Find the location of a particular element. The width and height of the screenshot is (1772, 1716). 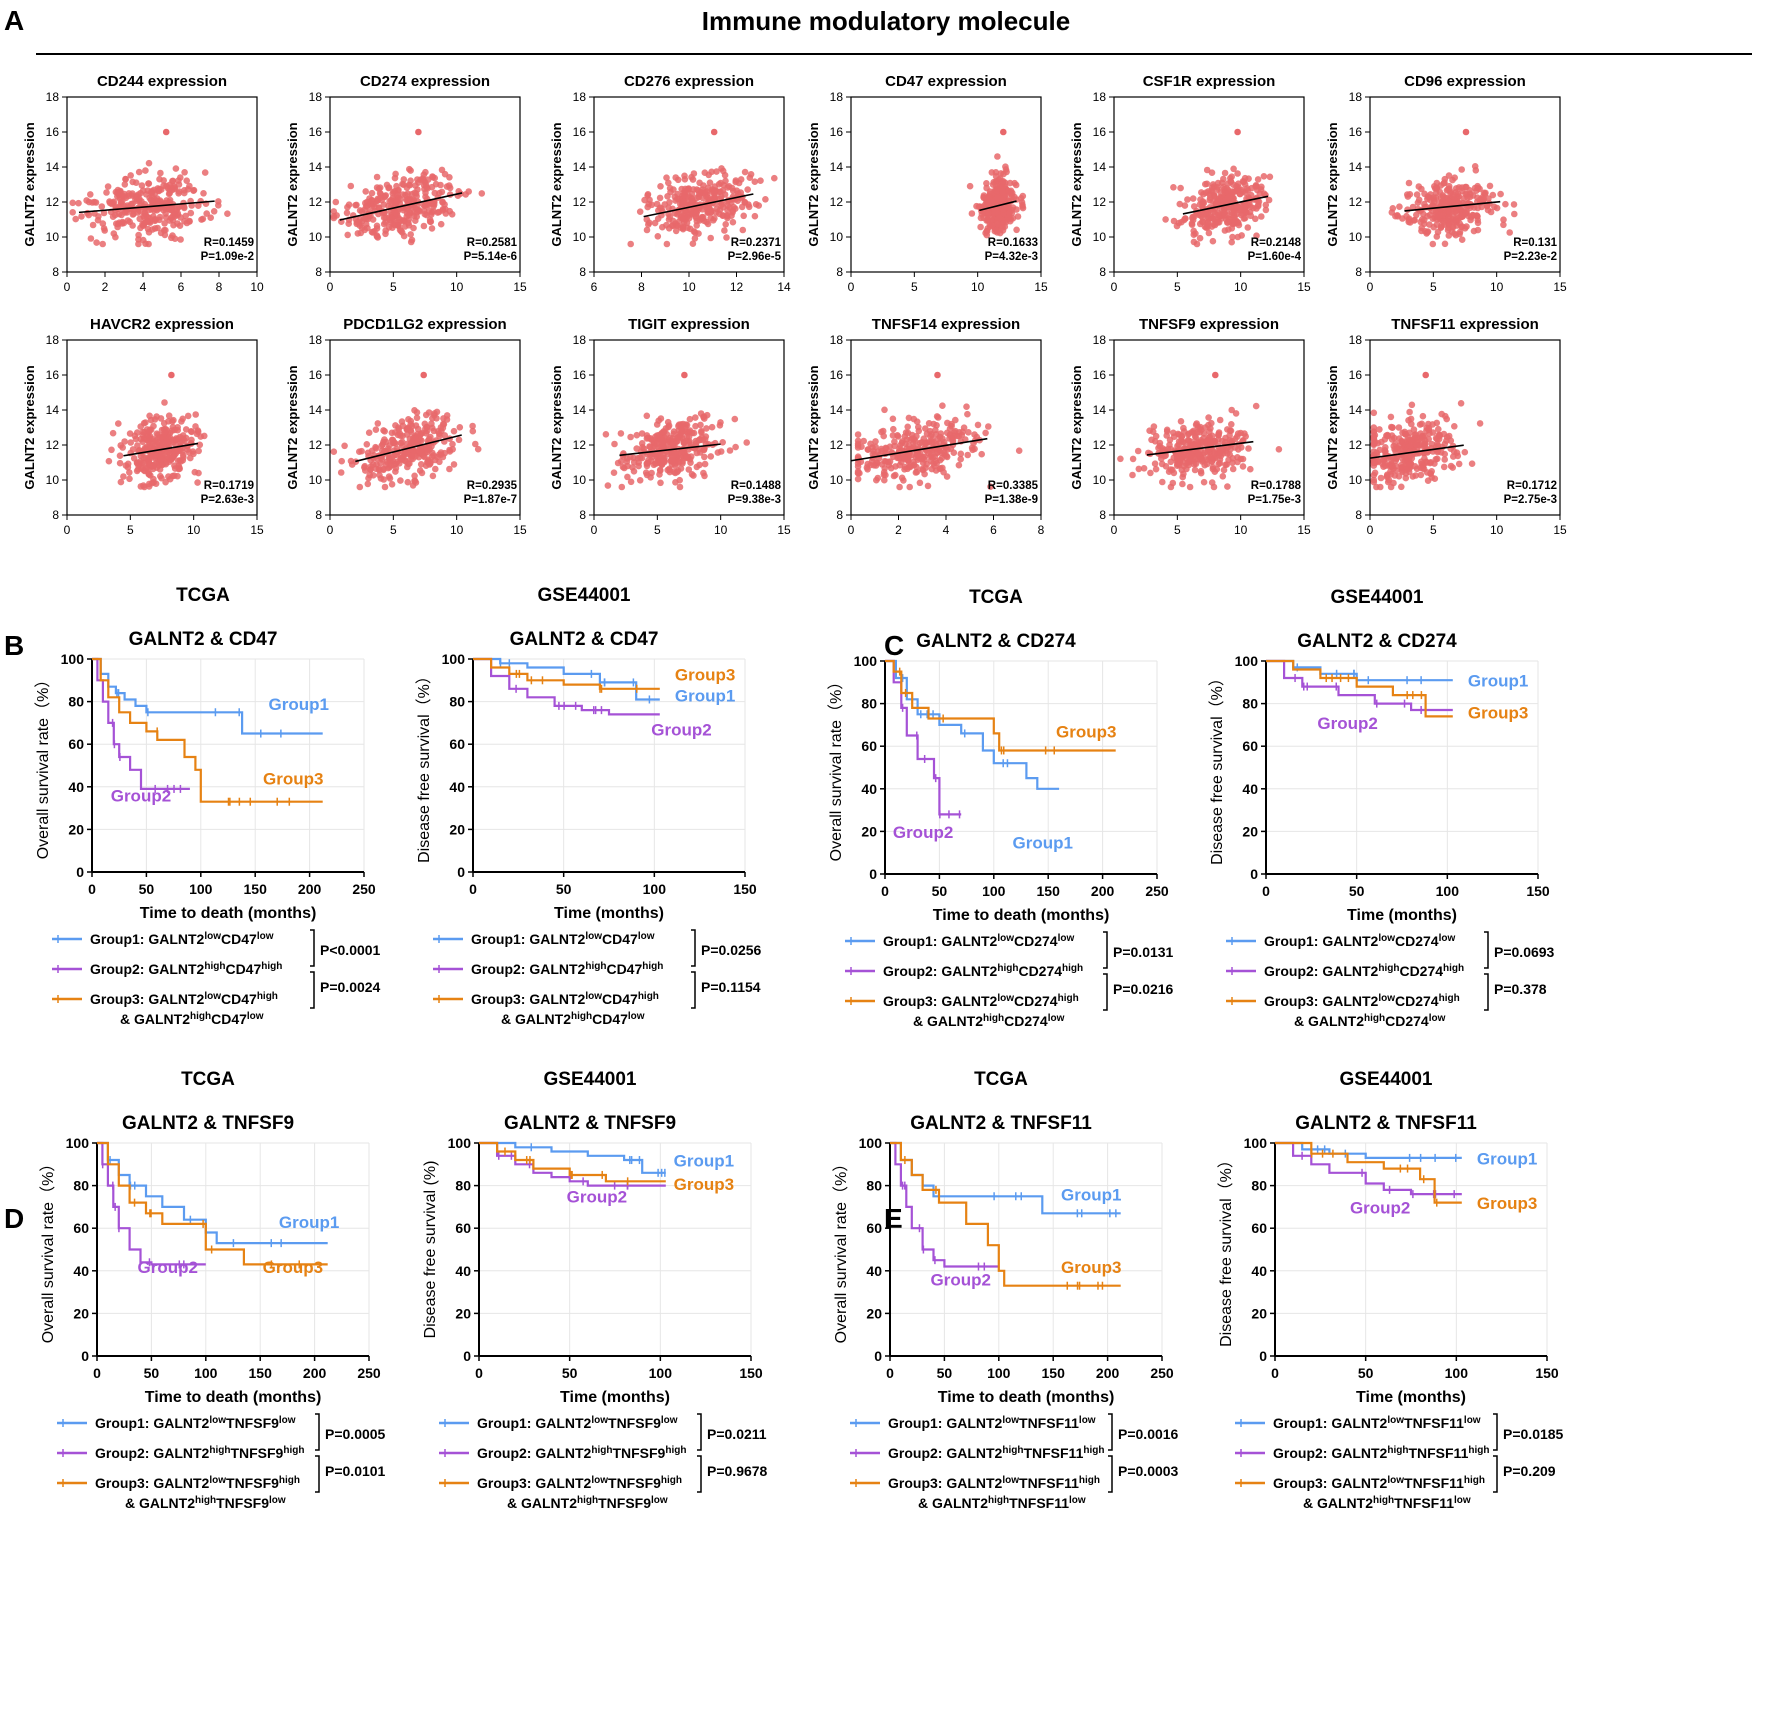

survival-title: GALNT2 & CD274 is located at coordinates (1377, 641).